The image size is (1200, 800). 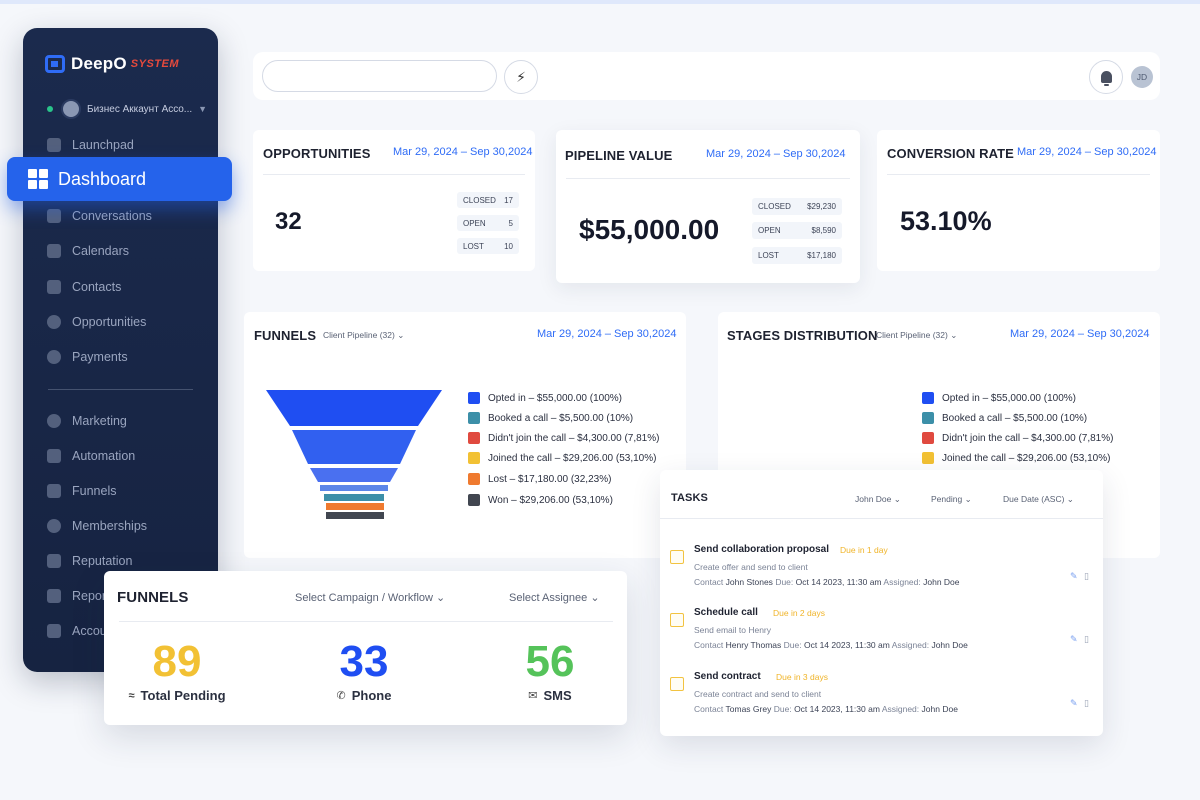 What do you see at coordinates (473, 246) in the screenshot?
I see `stat-label: LOST` at bounding box center [473, 246].